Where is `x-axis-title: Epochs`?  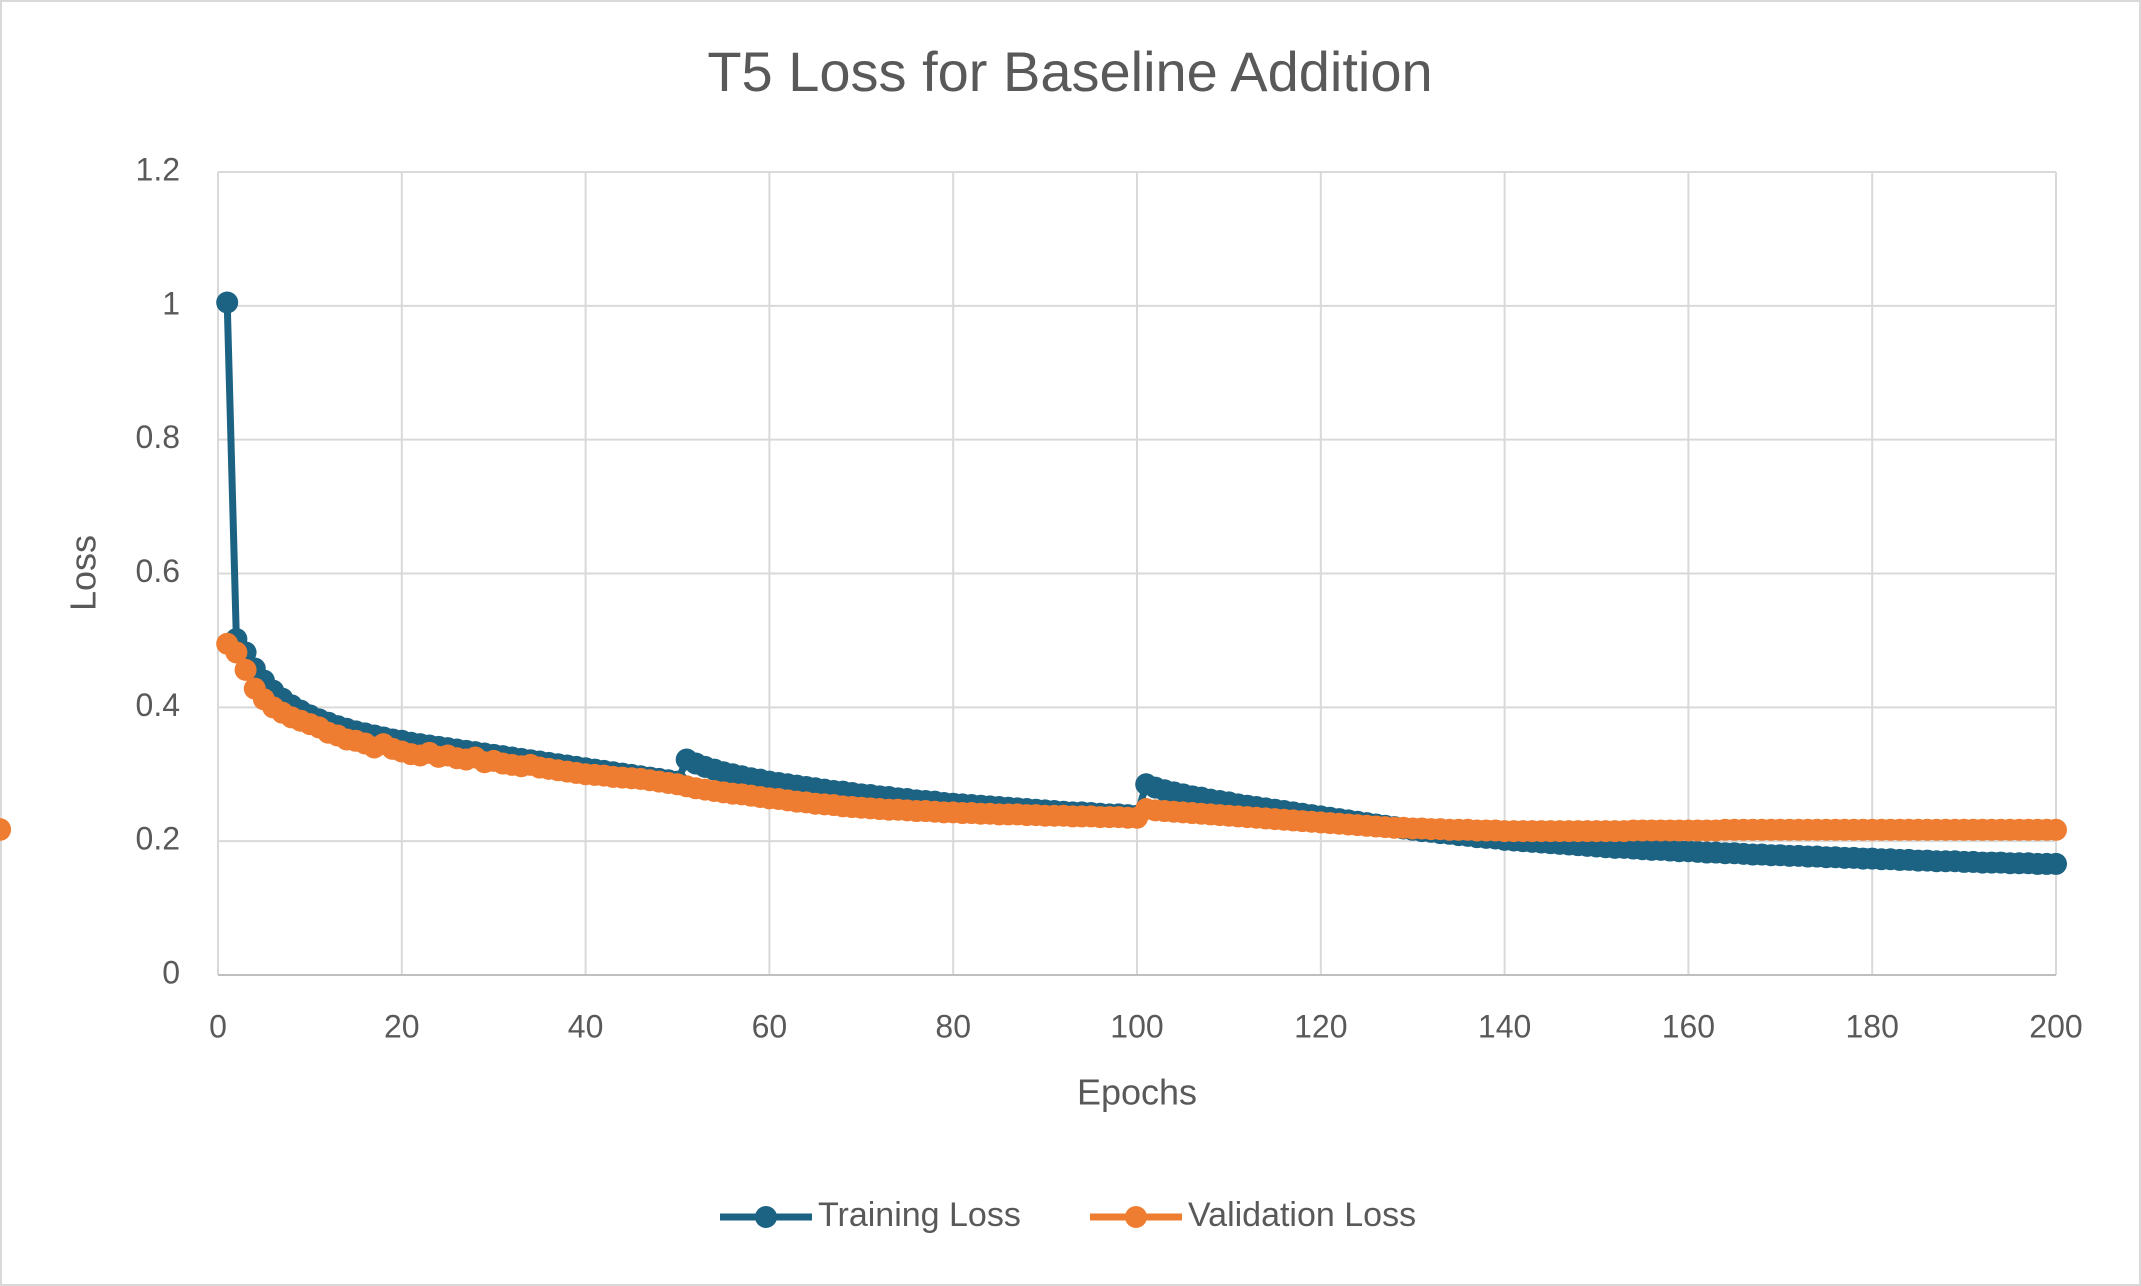 x-axis-title: Epochs is located at coordinates (1137, 1092).